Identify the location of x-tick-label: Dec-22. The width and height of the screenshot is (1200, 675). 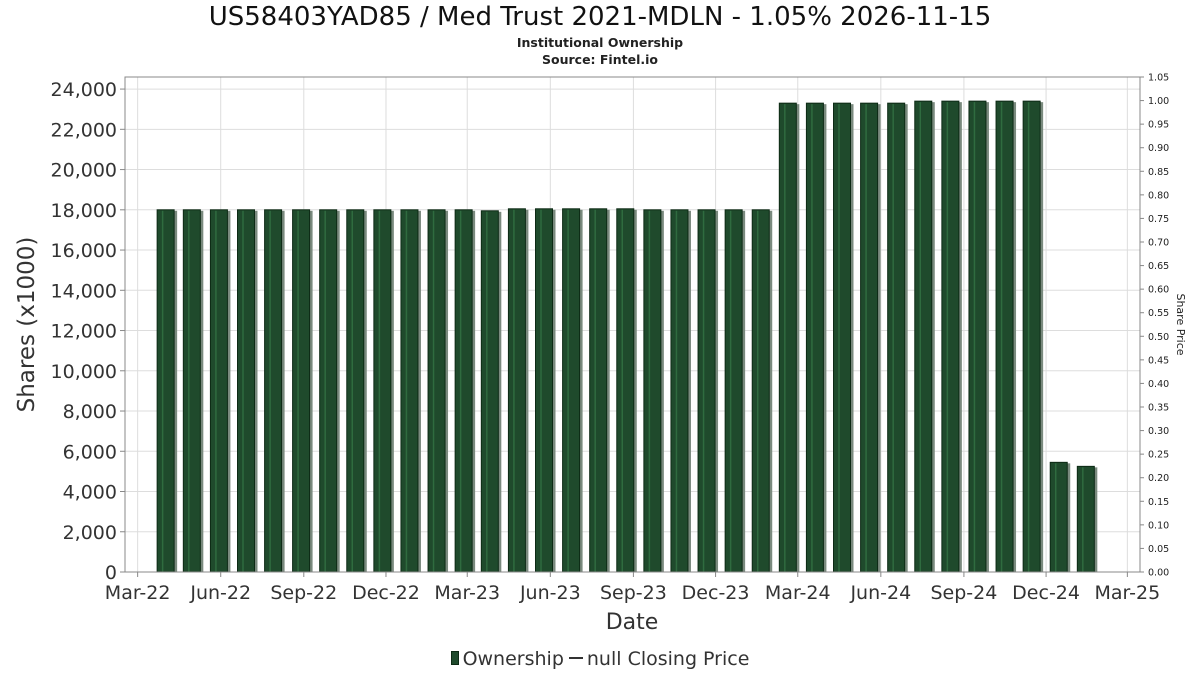
(386, 593).